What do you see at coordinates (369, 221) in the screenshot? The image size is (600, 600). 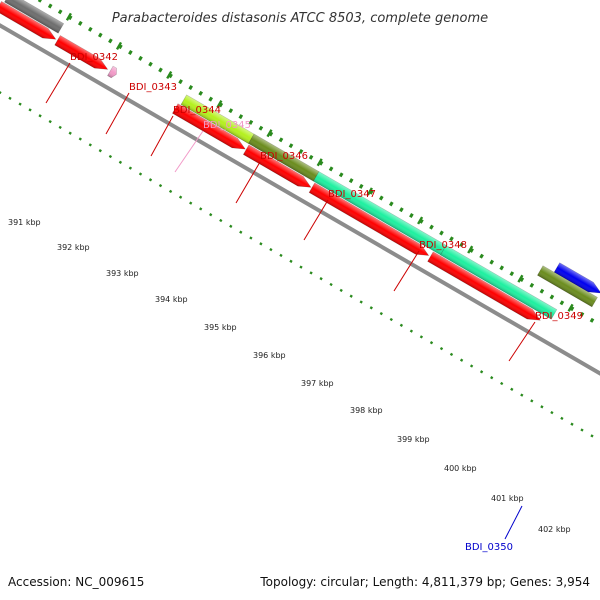 I see `gene-feature-red-orf-0348b` at bounding box center [369, 221].